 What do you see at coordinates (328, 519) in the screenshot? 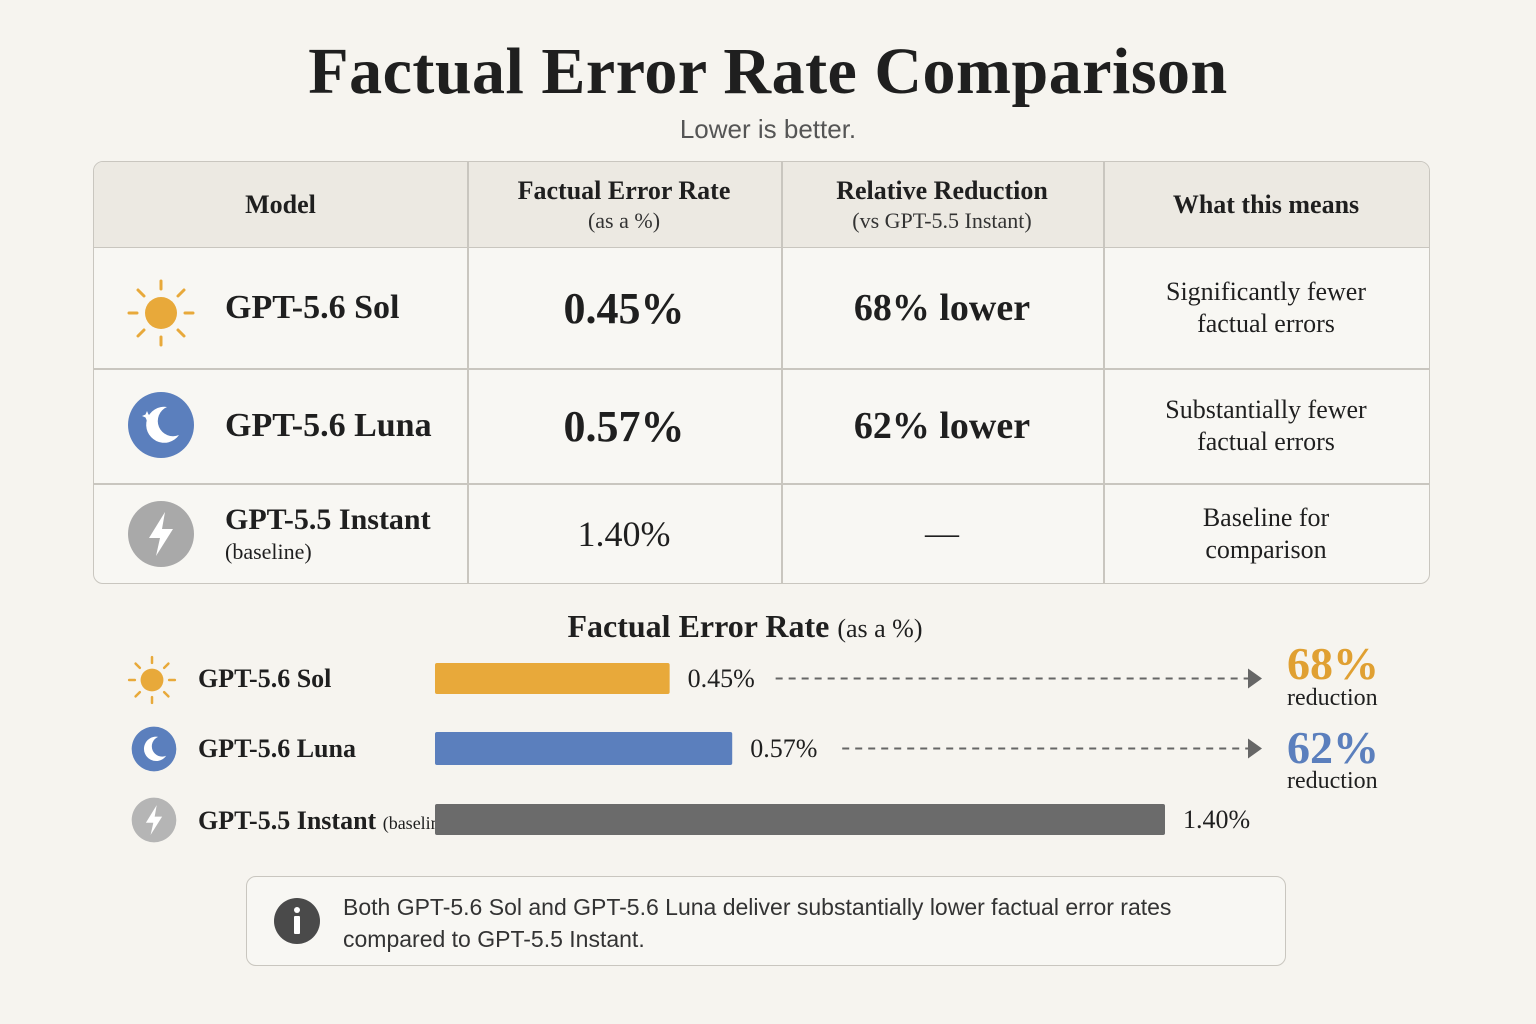
I see `model-name: GPT-5.5 Instant` at bounding box center [328, 519].